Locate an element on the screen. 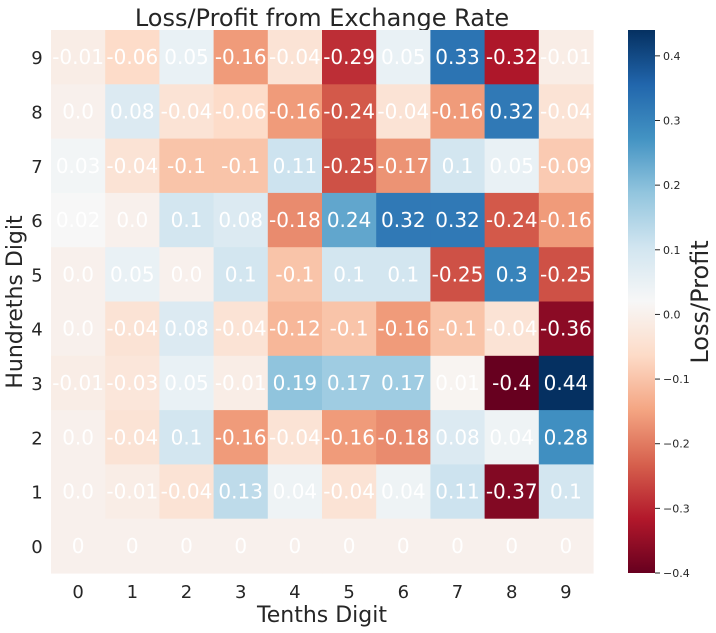 The height and width of the screenshot is (633, 716). cell-value-label: 0.28 is located at coordinates (566, 437).